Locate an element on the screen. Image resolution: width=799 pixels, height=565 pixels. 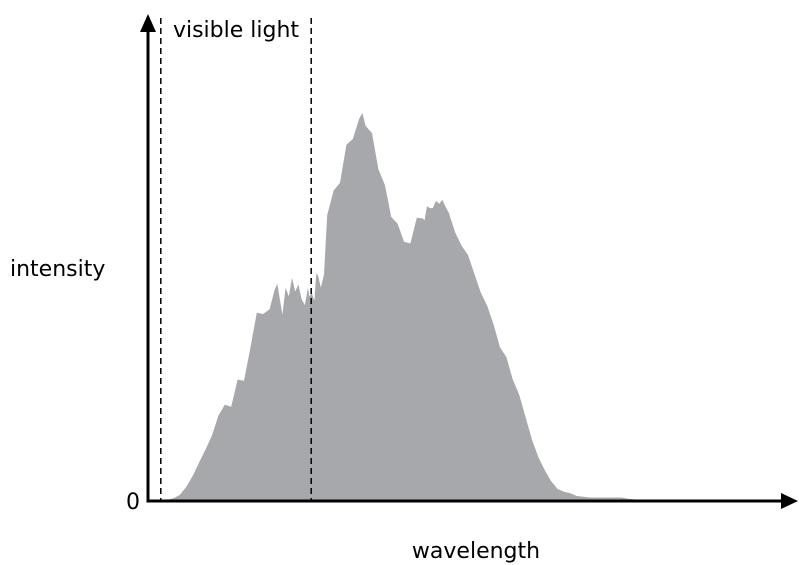
y-axis-arrowhead is located at coordinates (148, 23).